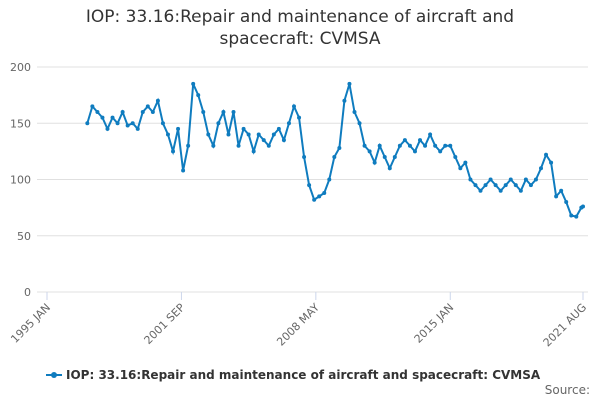 The width and height of the screenshot is (600, 400). I want to click on y-tick-label: 0, so click(27, 292).